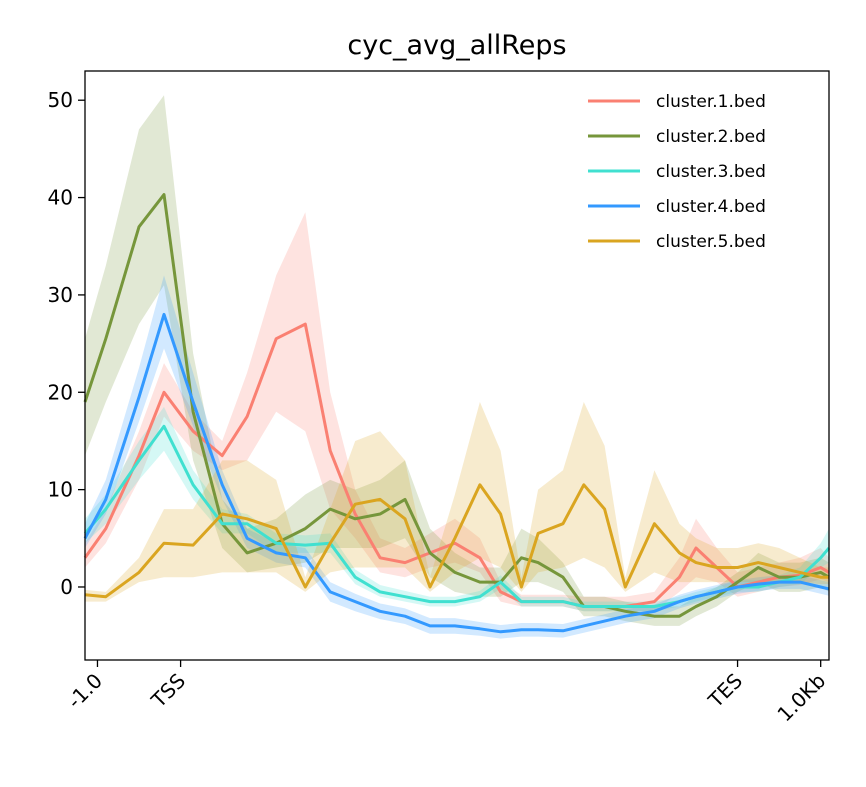 Image resolution: width=866 pixels, height=787 pixels. Describe the element at coordinates (456, 45) in the screenshot. I see `chart-title: cyc_avg_allReps` at that location.